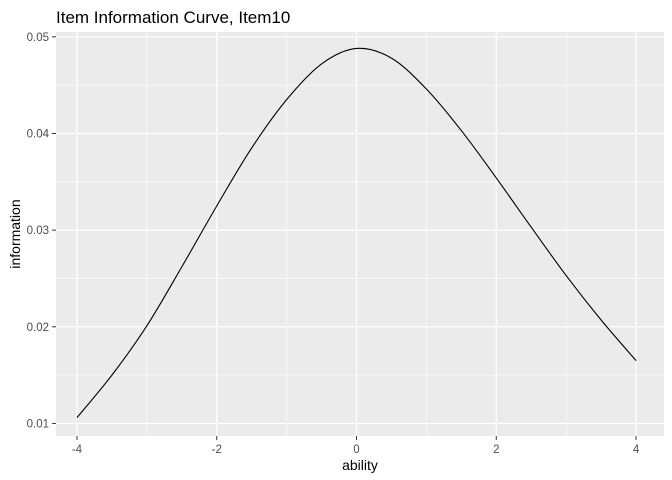 The height and width of the screenshot is (480, 672). What do you see at coordinates (38, 231) in the screenshot?
I see `y-tick-label: 0.03` at bounding box center [38, 231].